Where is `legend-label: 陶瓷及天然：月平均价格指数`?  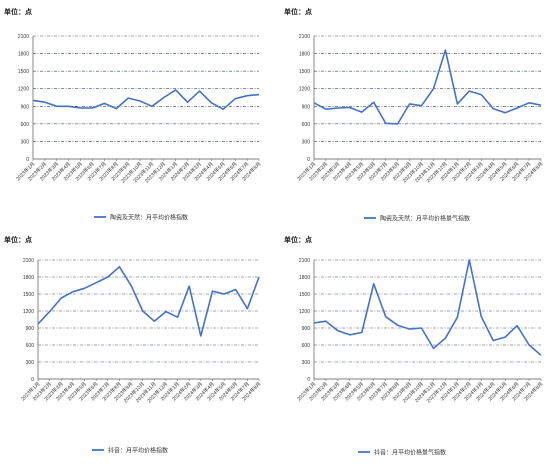 legend-label: 陶瓷及天然：月平均价格指数 is located at coordinates (149, 218).